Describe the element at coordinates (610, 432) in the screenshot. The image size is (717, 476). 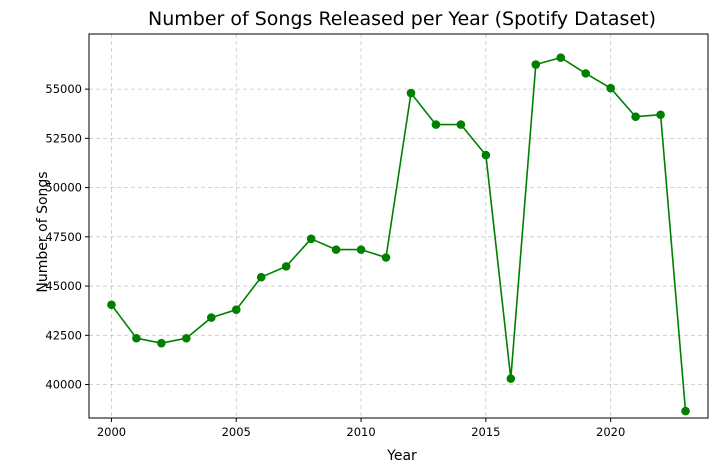
I see `x-tick-label: 2020` at that location.